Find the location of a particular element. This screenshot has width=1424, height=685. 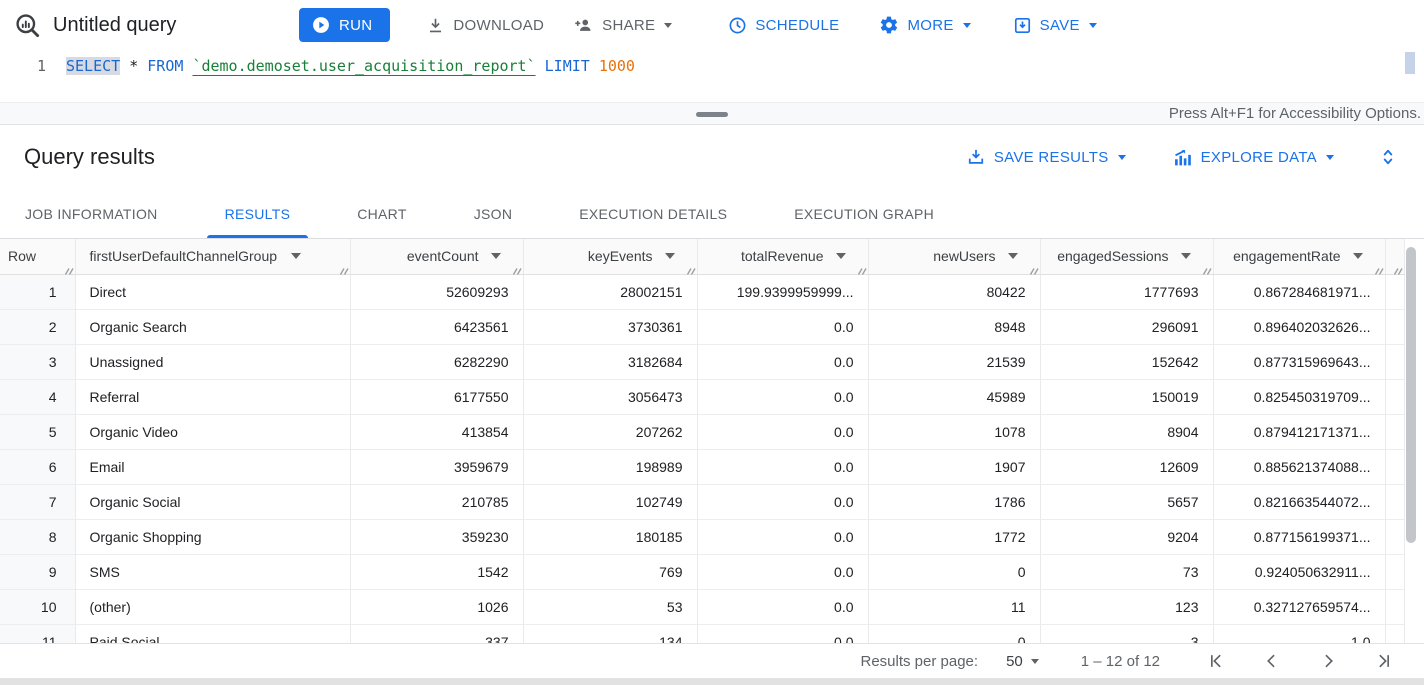

previous-page-button is located at coordinates (1272, 661).